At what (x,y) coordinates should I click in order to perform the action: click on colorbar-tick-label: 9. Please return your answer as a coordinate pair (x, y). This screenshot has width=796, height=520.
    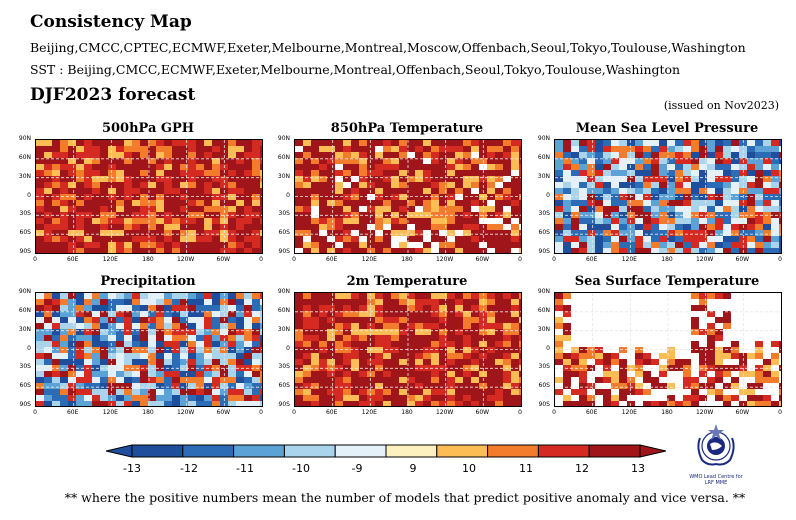
    Looking at the image, I should click on (413, 468).